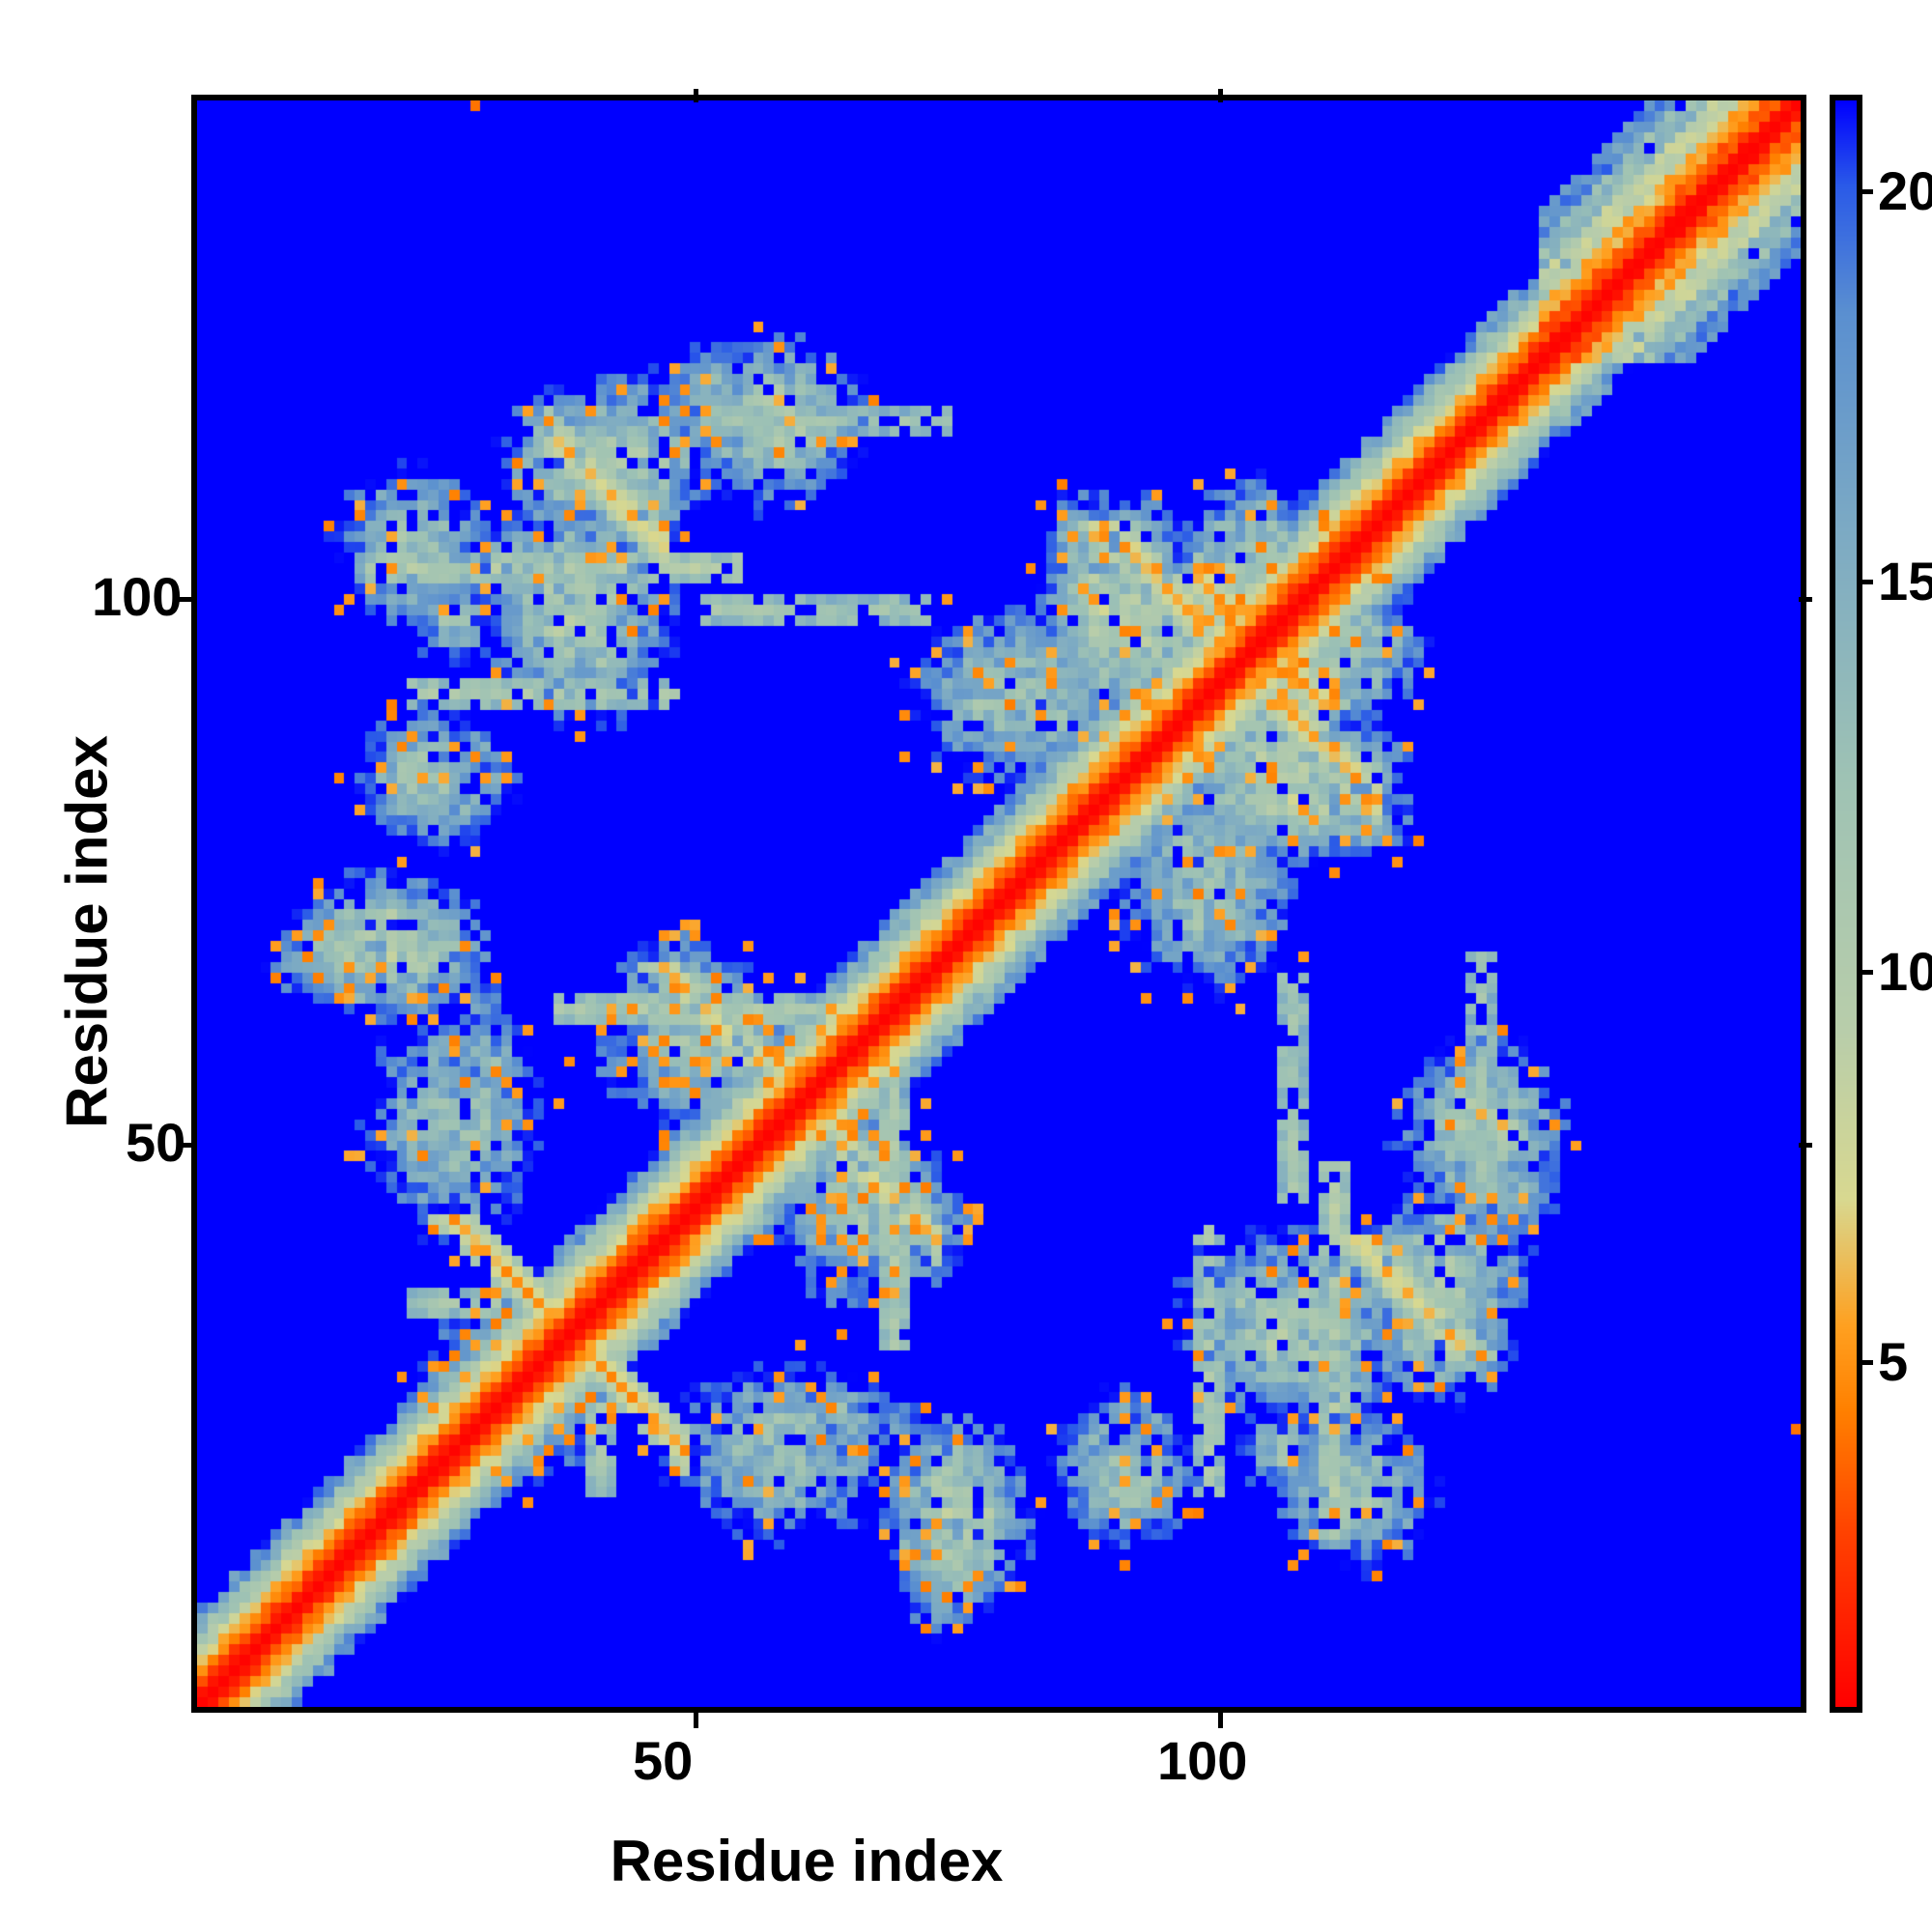 Image resolution: width=1932 pixels, height=1932 pixels. I want to click on y-tick-label-50: 50, so click(156, 1142).